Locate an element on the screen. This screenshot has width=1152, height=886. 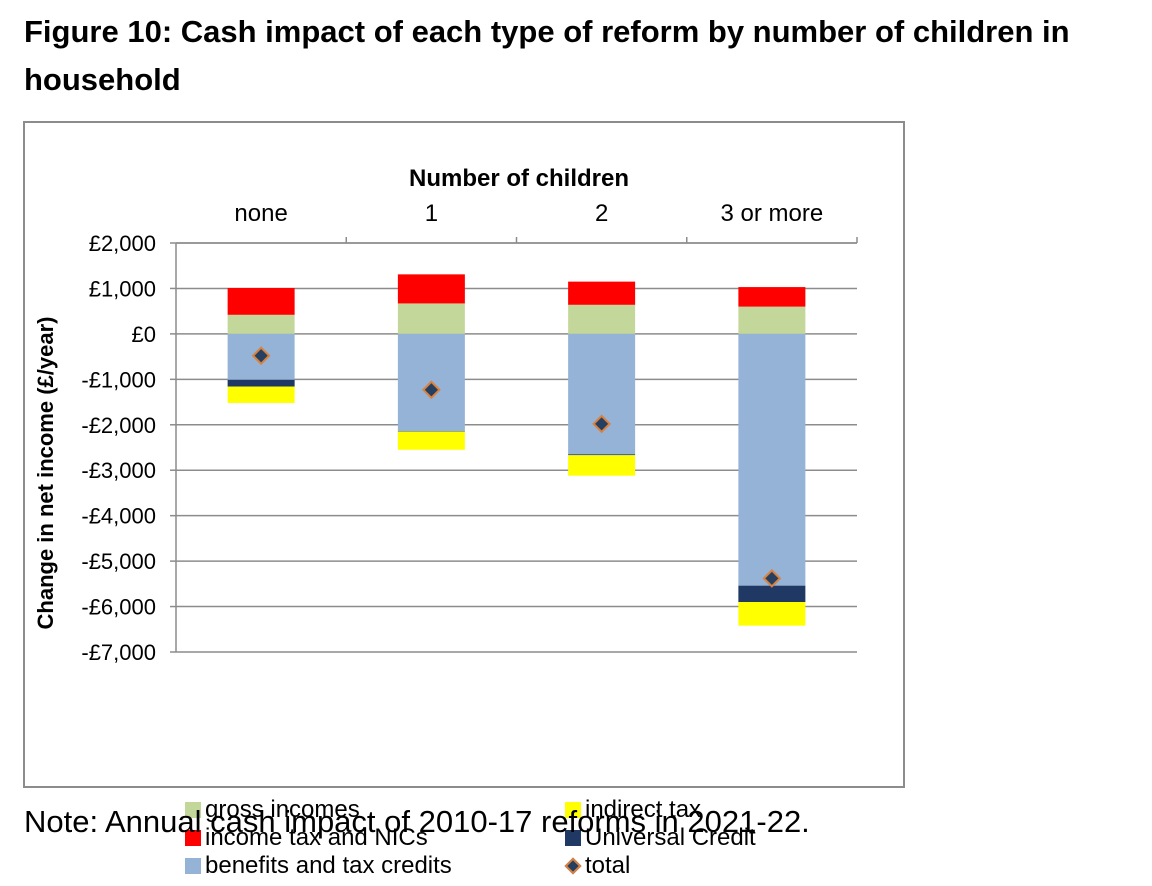
legend-swatch-total is located at coordinates (573, 866).